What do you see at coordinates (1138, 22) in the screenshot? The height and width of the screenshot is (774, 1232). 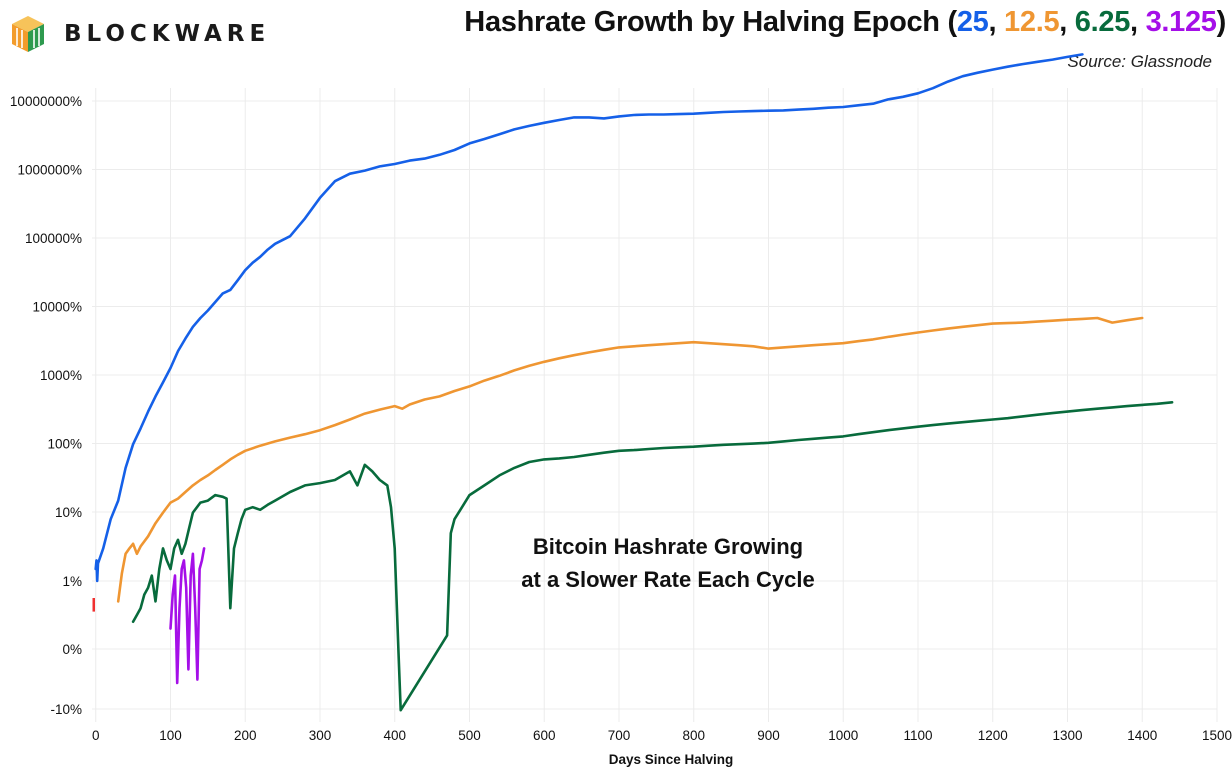 I see `title-sep-3: ,` at bounding box center [1138, 22].